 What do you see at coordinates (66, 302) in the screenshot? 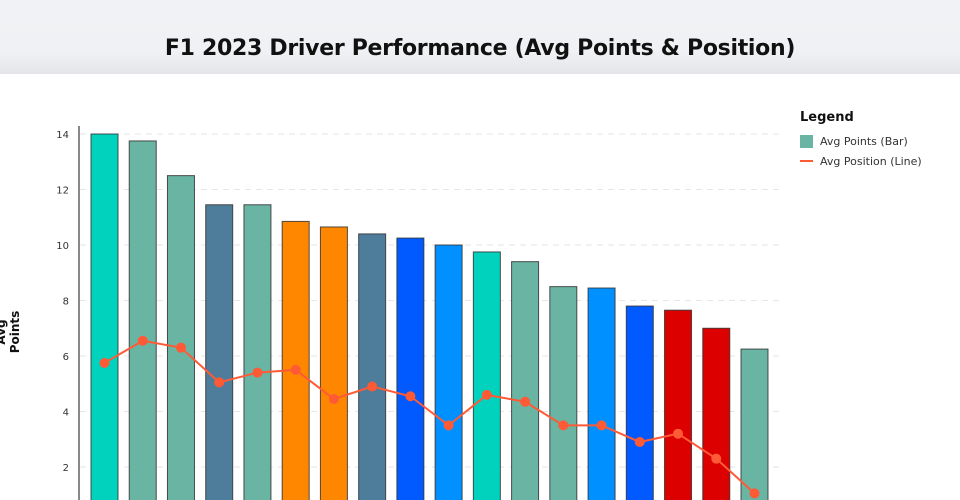
I see `y-tick-label: 8` at bounding box center [66, 302].